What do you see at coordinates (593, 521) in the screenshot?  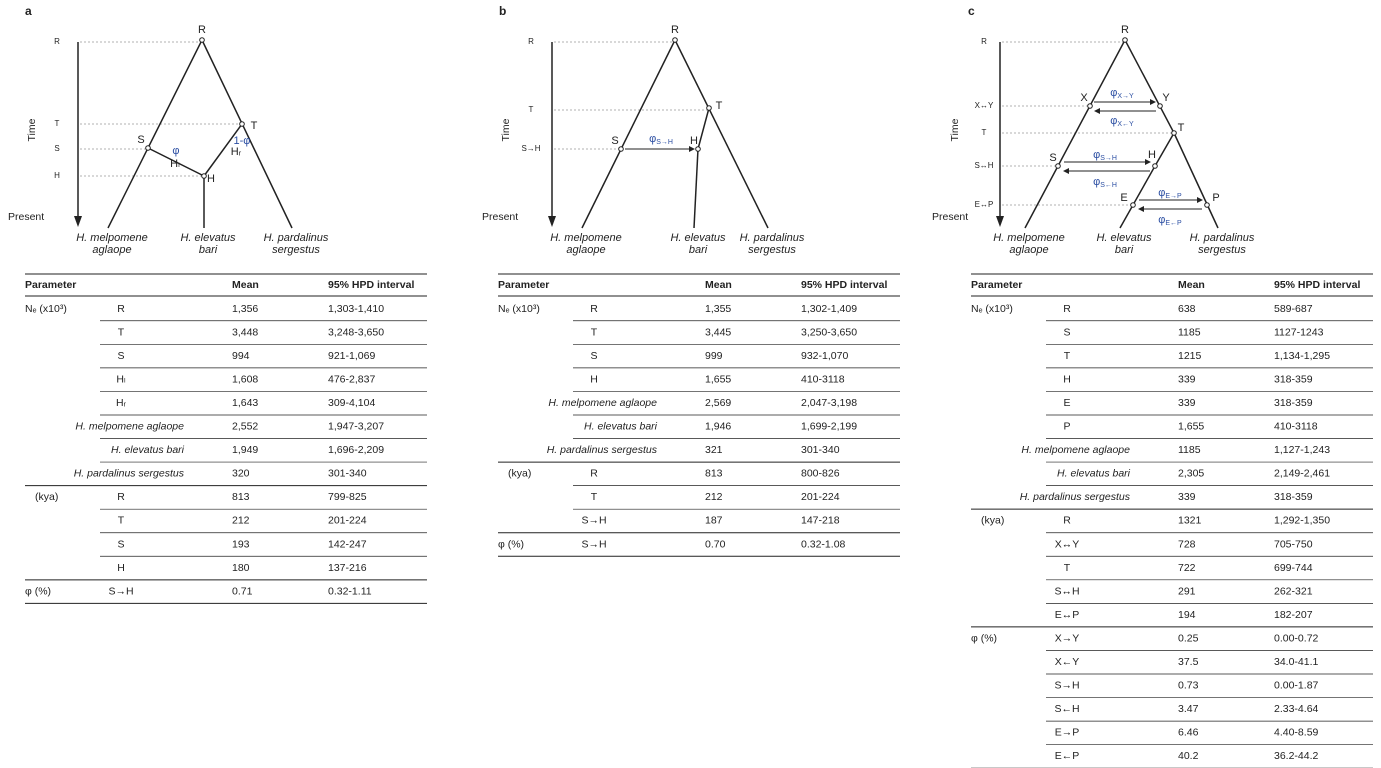 I see `row-param: S→H` at bounding box center [593, 521].